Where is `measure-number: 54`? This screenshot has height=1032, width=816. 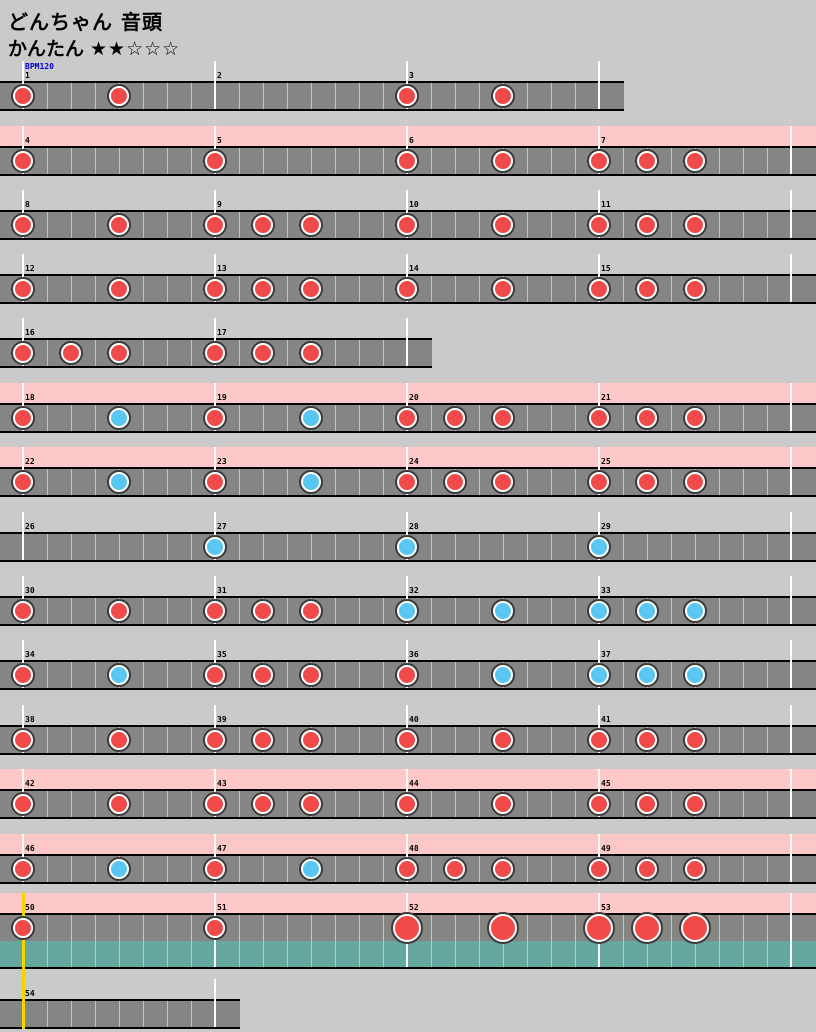
measure-number: 54 is located at coordinates (30, 993).